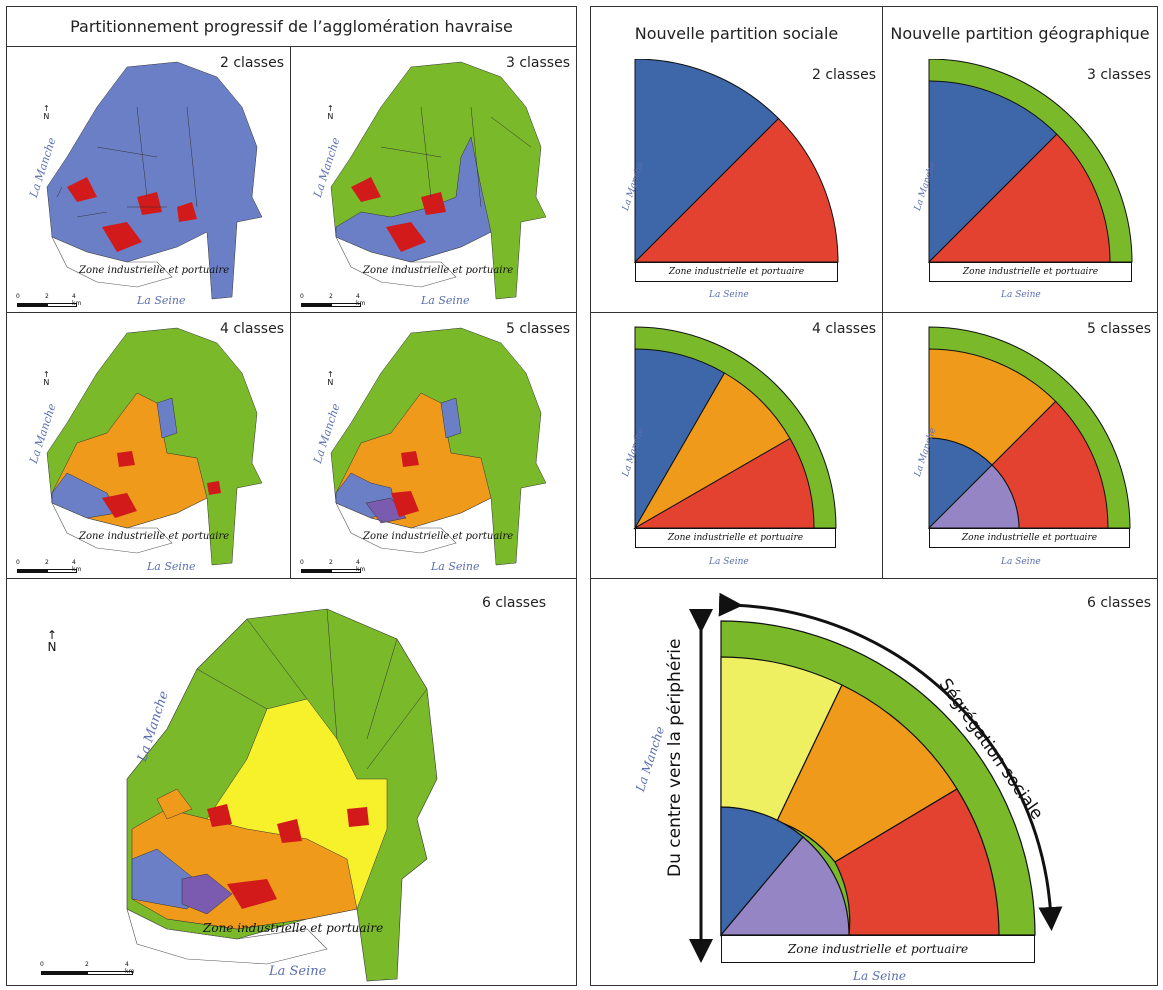 The width and height of the screenshot is (1163, 990). I want to click on right-title-geo: Nouvelle partition géographique, so click(1020, 33).